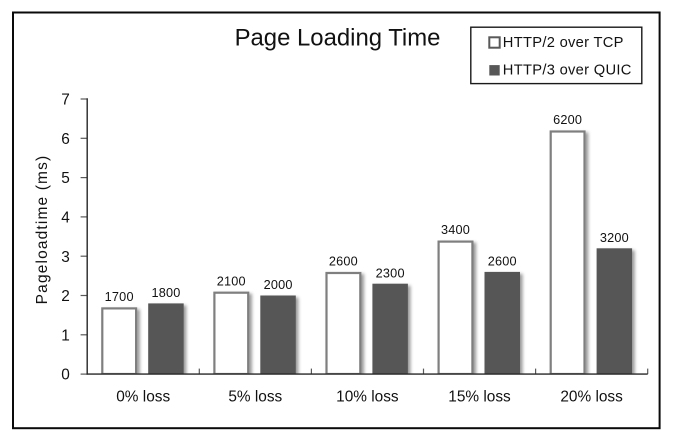  Describe the element at coordinates (65, 178) in the screenshot. I see `svg-text: 5` at that location.